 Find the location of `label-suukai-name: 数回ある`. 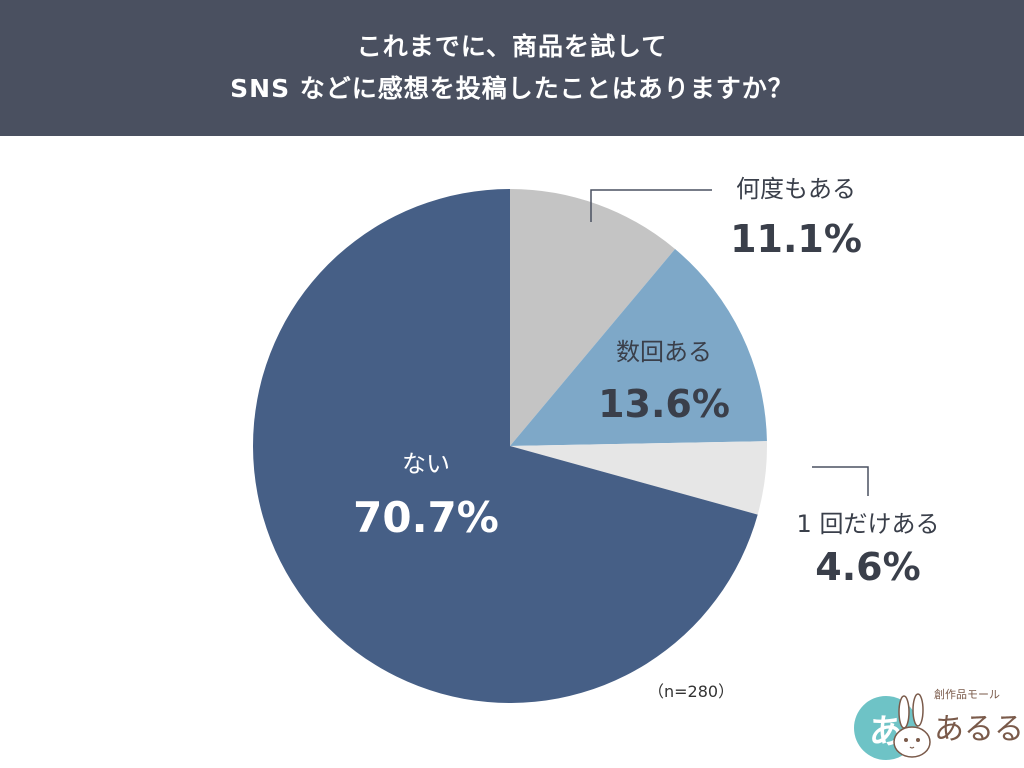

label-suukai-name: 数回ある is located at coordinates (664, 352).